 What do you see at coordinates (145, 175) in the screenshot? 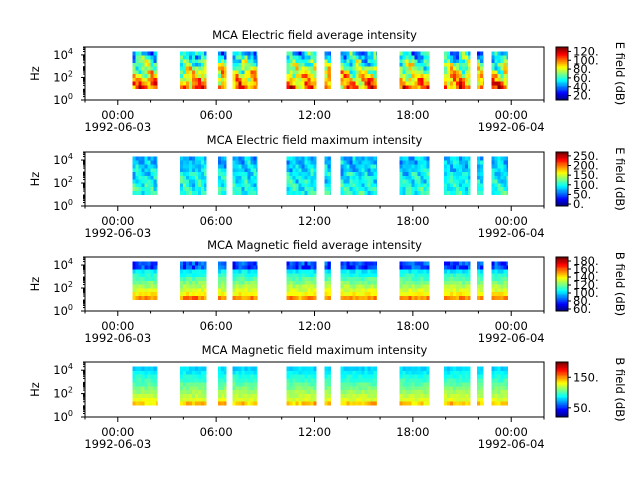
I see `data-interval` at bounding box center [145, 175].